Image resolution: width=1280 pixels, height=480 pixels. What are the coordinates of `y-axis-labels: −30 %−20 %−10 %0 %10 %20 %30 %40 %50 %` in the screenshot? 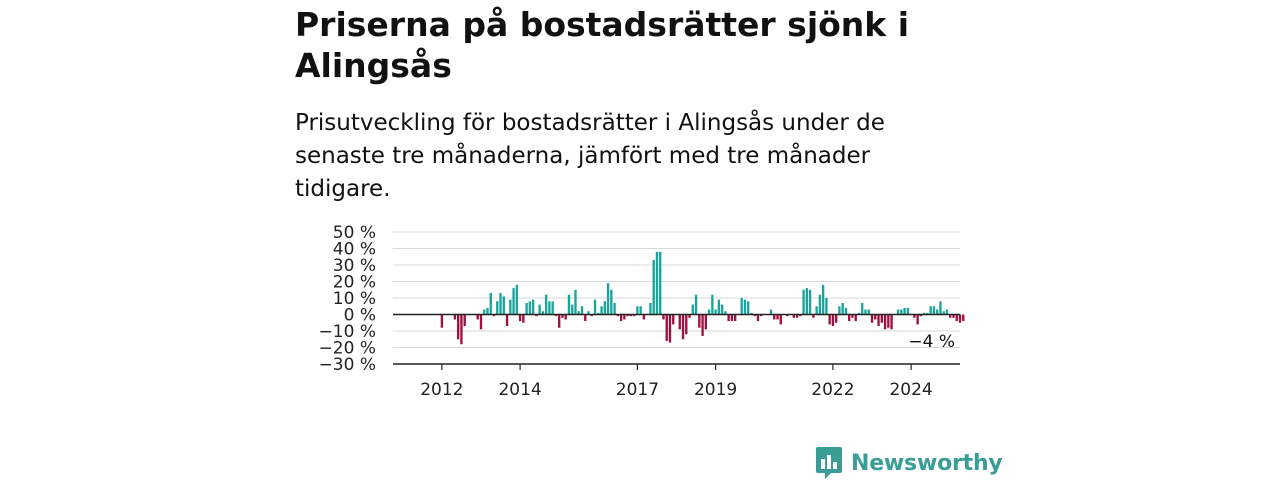 It's located at (347, 299).